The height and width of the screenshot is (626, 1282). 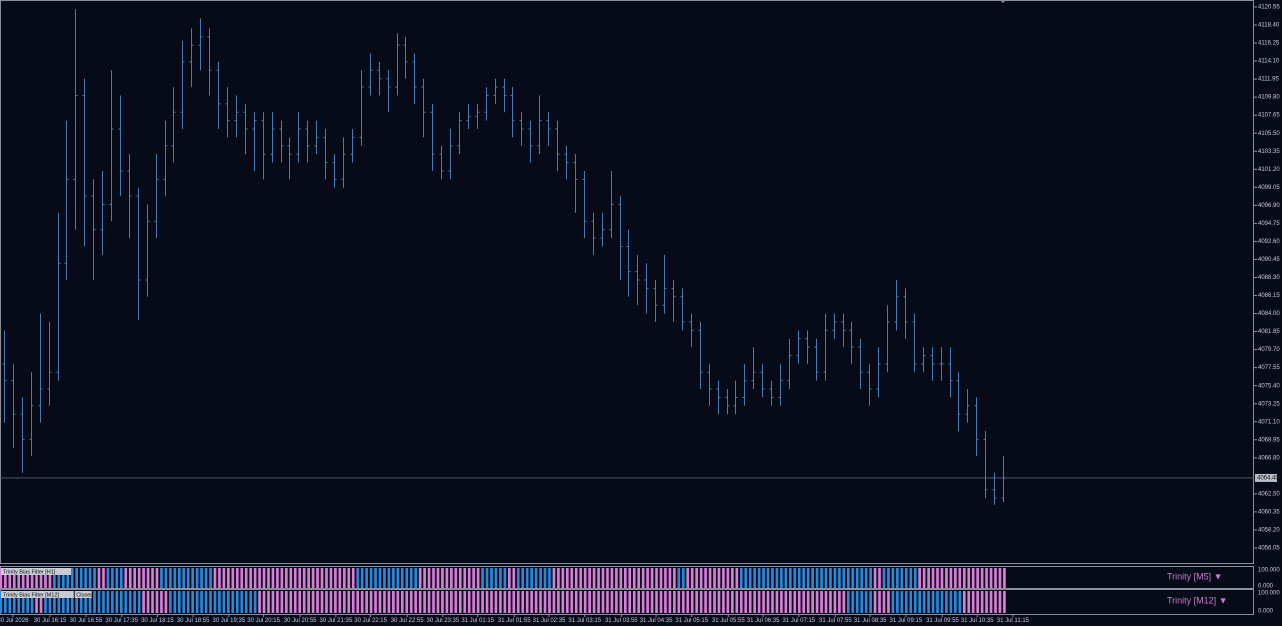 What do you see at coordinates (1269, 242) in the screenshot?
I see `y-tick-label: 4092.60` at bounding box center [1269, 242].